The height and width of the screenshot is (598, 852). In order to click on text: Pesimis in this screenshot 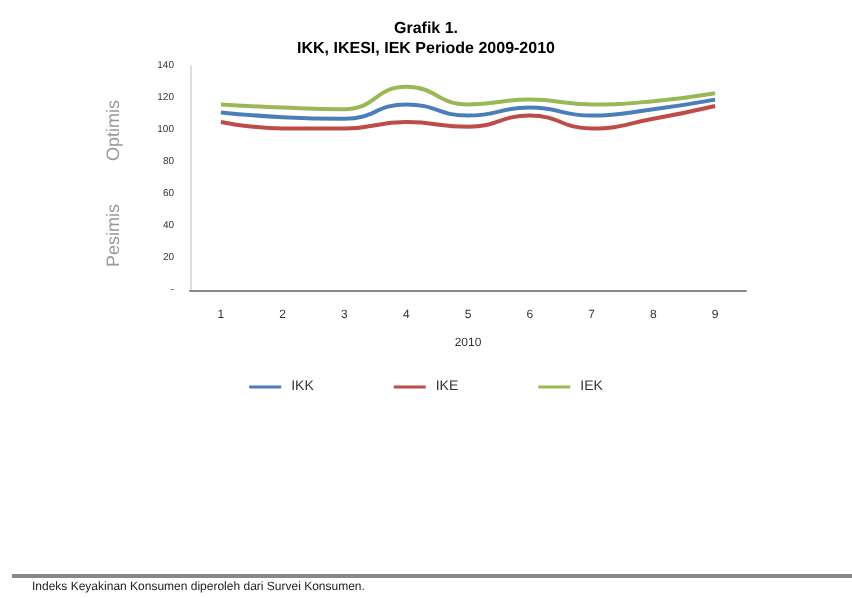, I will do `click(113, 235)`.